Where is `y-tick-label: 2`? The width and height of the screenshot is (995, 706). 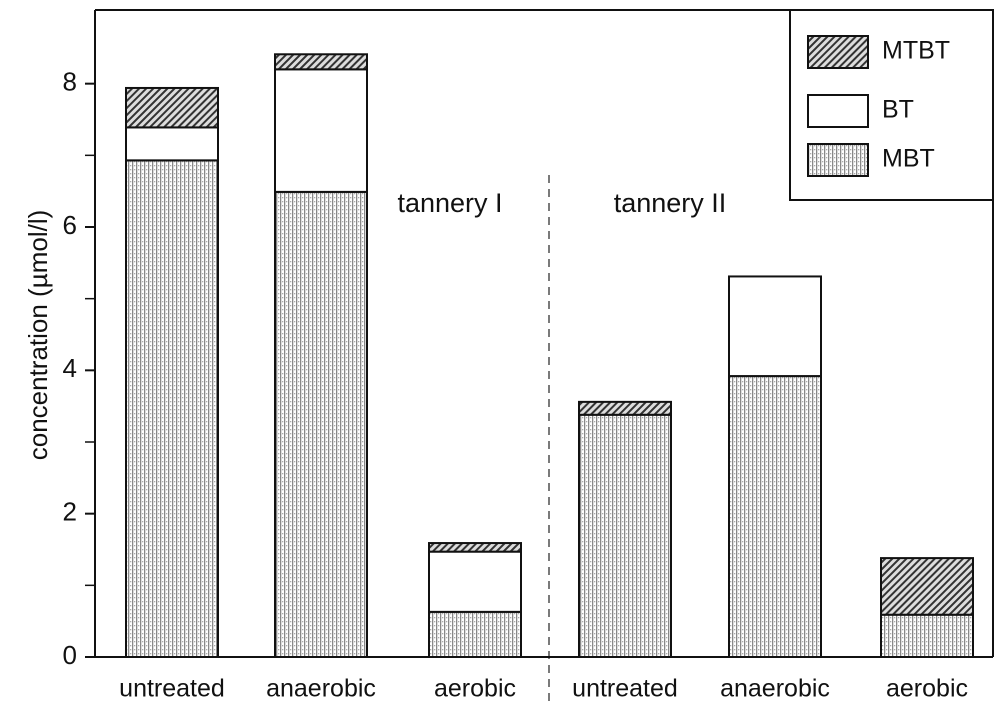 y-tick-label: 2 is located at coordinates (70, 512).